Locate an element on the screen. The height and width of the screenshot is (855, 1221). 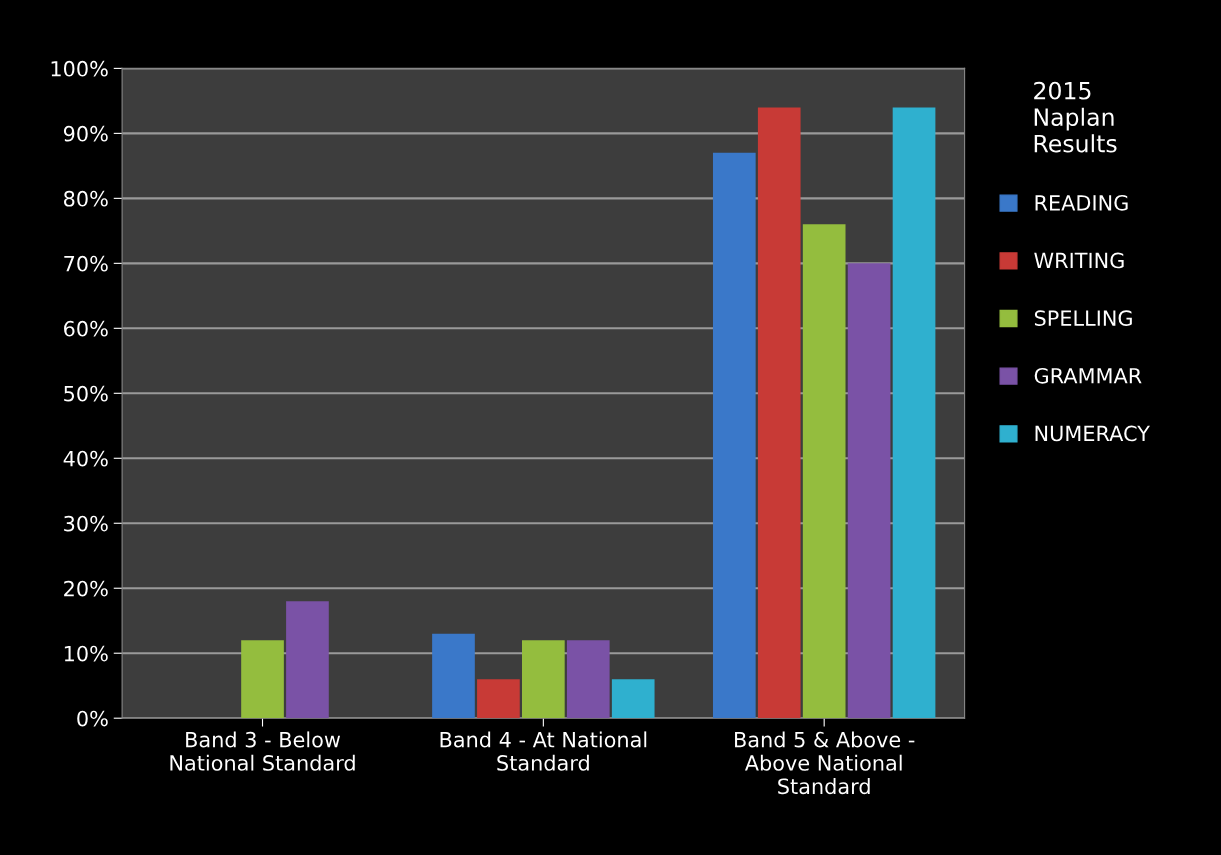
x-tick-label: Band 4 - At National Standard is located at coordinates (543, 751).